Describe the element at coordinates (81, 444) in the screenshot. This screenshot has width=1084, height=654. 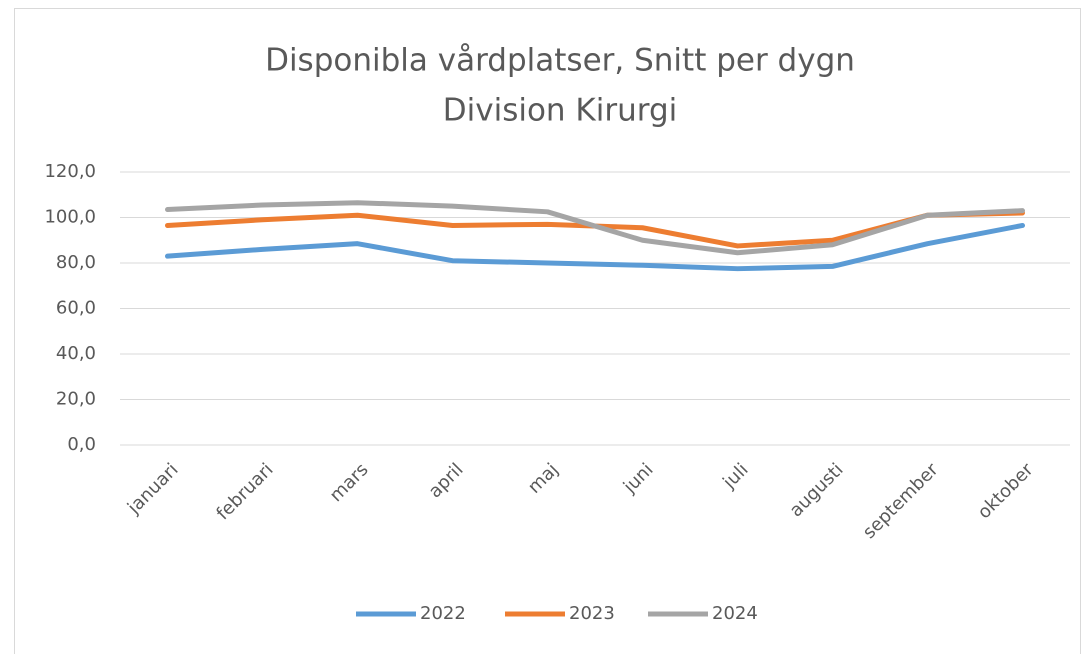
I see `y-tick-label: 0,0` at that location.